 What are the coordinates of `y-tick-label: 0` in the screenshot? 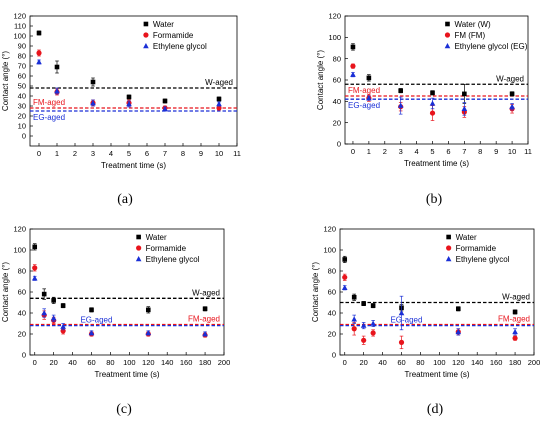 It's located at (24, 136).